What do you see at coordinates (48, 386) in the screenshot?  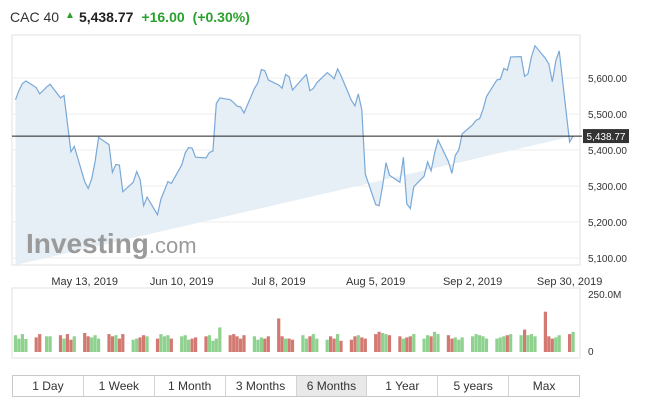 I see `range-button-1-day: 1 Day` at bounding box center [48, 386].